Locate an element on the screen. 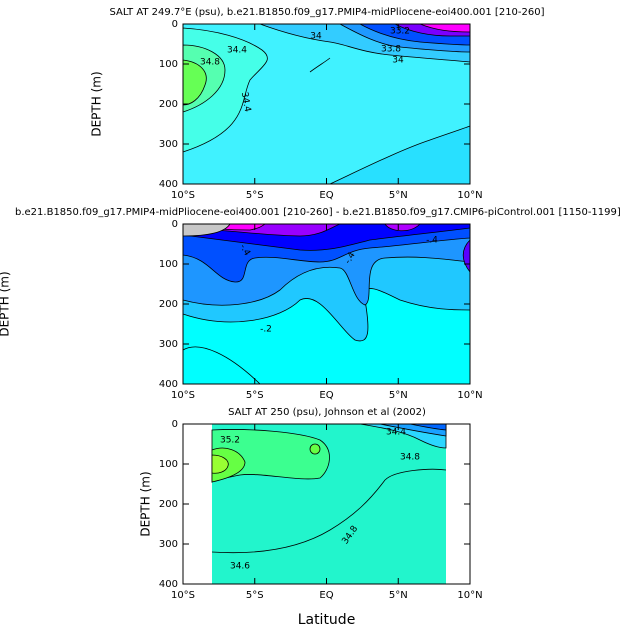 The width and height of the screenshot is (637, 636). panel-1-fill is located at coordinates (326, 104).